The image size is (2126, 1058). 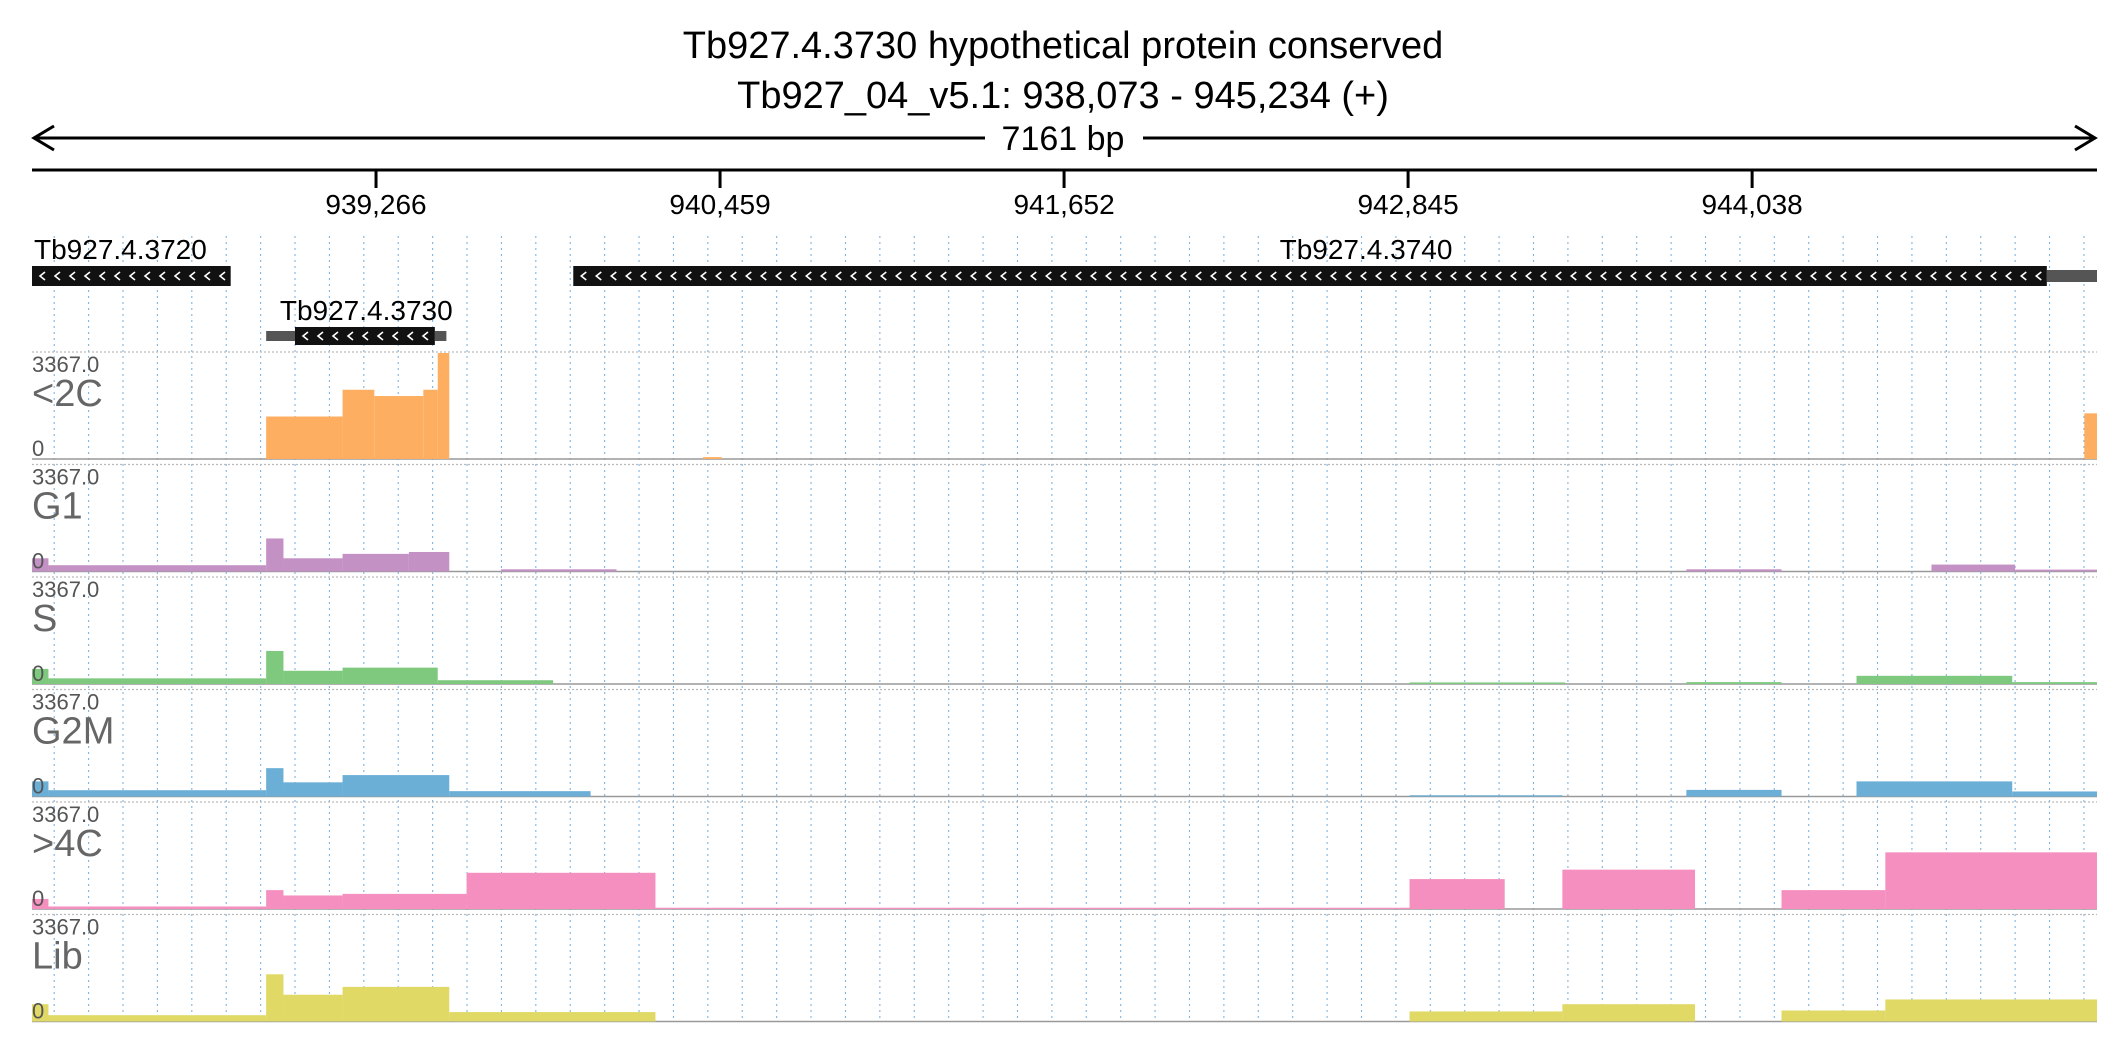 I want to click on coordinate-axis: 939,266 940,459 941,652 942,845 944,038, so click(x=1064, y=194).